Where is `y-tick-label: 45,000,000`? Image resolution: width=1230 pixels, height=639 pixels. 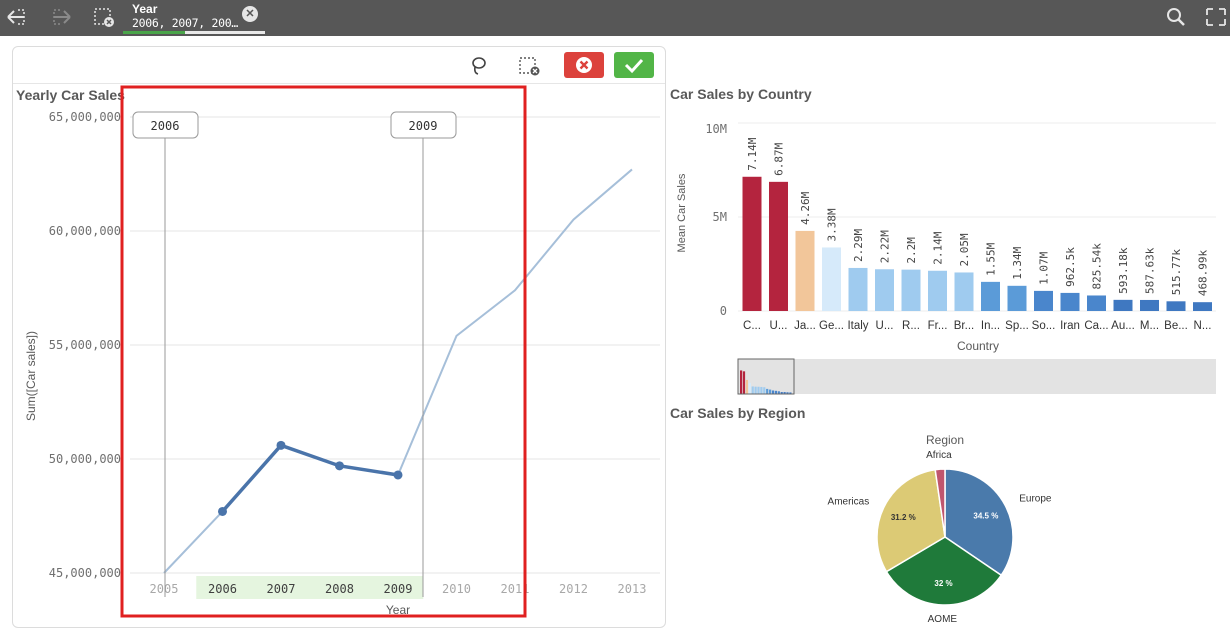
y-tick-label: 45,000,000 is located at coordinates (85, 573).